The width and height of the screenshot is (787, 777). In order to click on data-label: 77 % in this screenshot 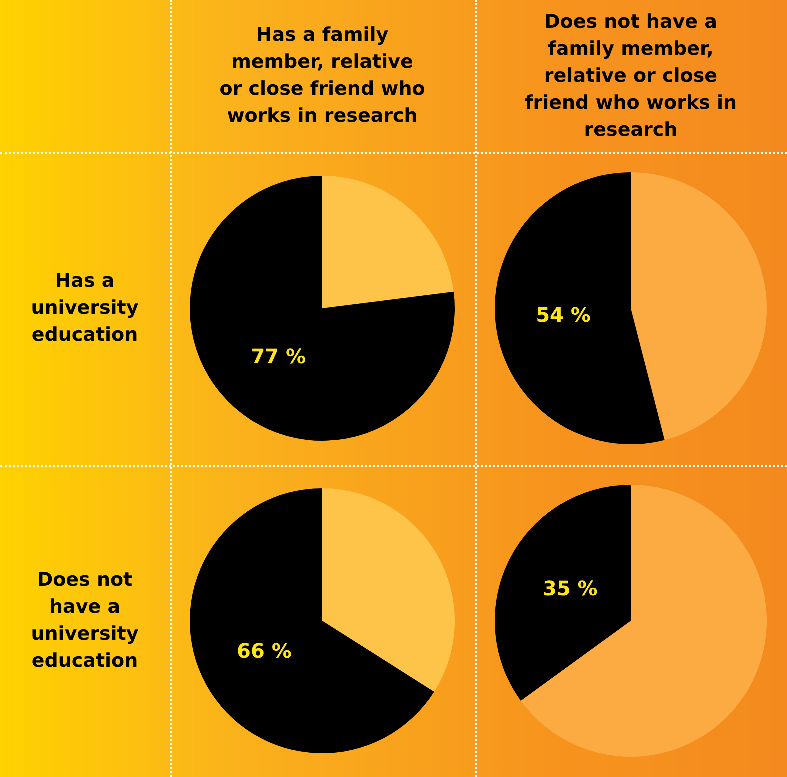, I will do `click(278, 356)`.